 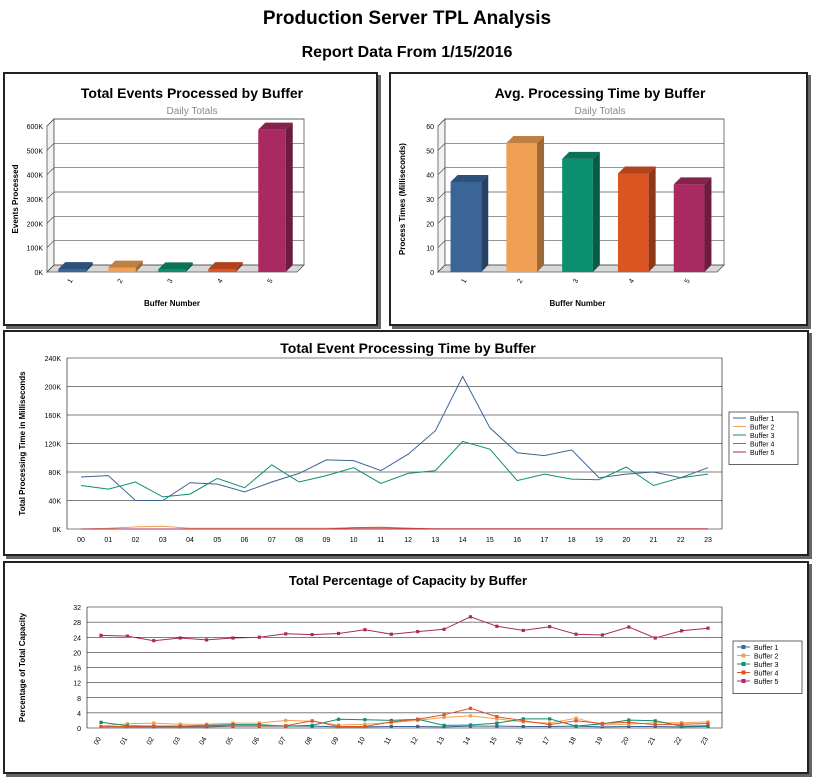 What do you see at coordinates (408, 540) in the screenshot?
I see `x-tick-label: 12` at bounding box center [408, 540].